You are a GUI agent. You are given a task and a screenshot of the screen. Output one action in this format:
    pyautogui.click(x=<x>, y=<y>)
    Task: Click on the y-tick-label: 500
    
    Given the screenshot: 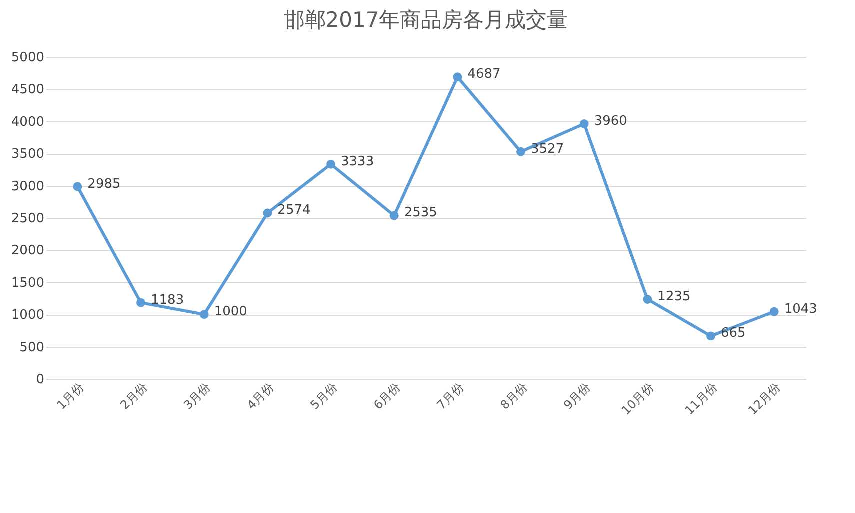 What is the action you would take?
    pyautogui.click(x=32, y=348)
    